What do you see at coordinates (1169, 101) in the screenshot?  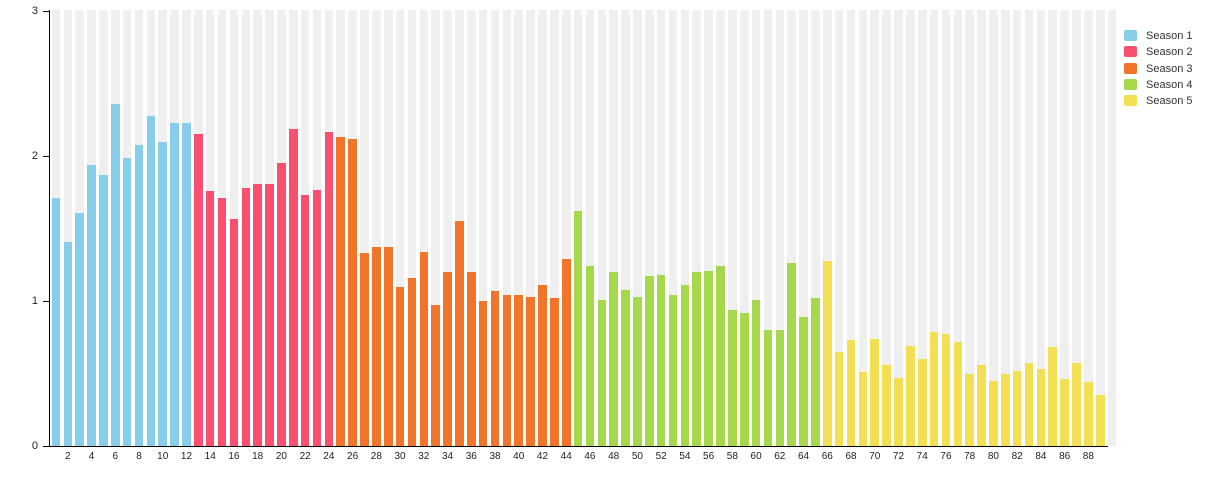 I see `legend-label: Season 5` at bounding box center [1169, 101].